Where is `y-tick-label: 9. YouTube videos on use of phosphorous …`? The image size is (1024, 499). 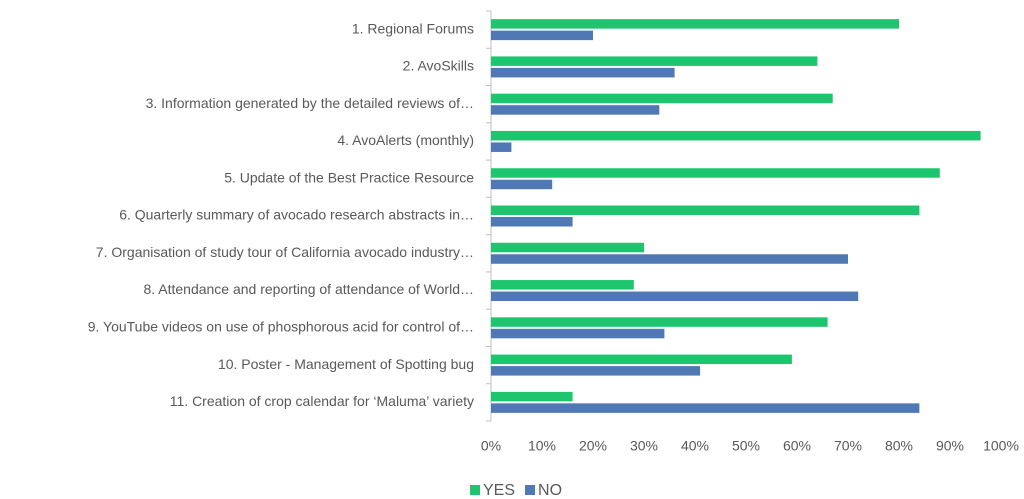 y-tick-label: 9. YouTube videos on use of phosphorous … is located at coordinates (281, 327).